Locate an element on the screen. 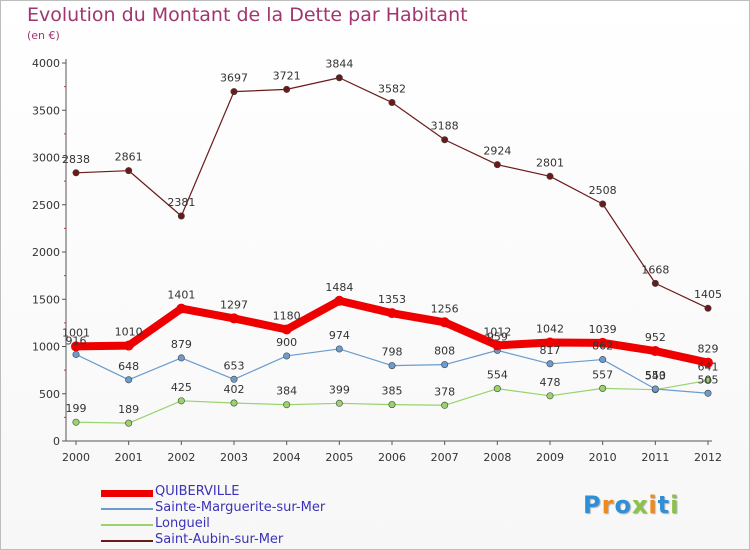 The height and width of the screenshot is (550, 750). legend-label-sainte-marguerite: Sainte-Marguerite-sur-Mer is located at coordinates (240, 507).